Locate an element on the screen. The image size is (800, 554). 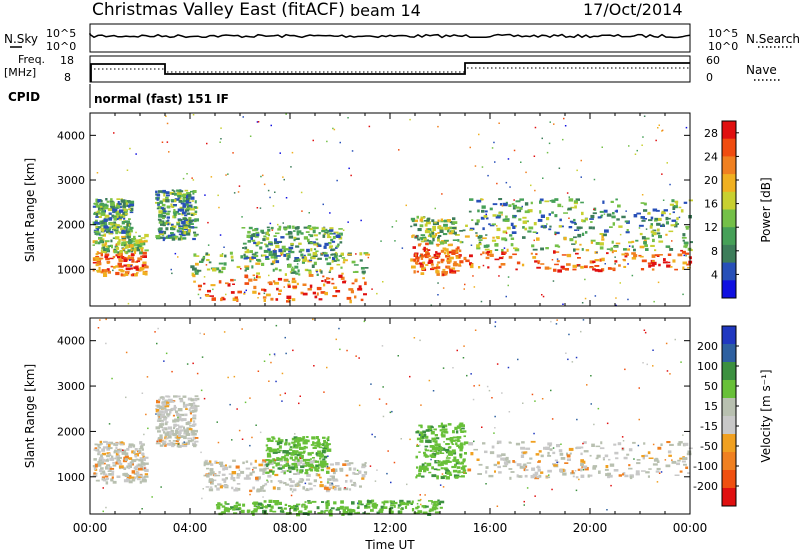
freq-panel-frame is located at coordinates (390, 69).